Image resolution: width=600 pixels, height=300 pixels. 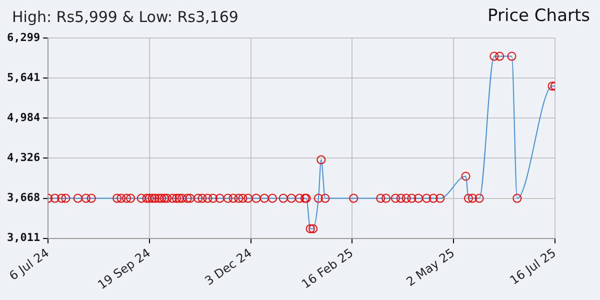 I want to click on chart-subtitle: Price Charts, so click(x=539, y=16).